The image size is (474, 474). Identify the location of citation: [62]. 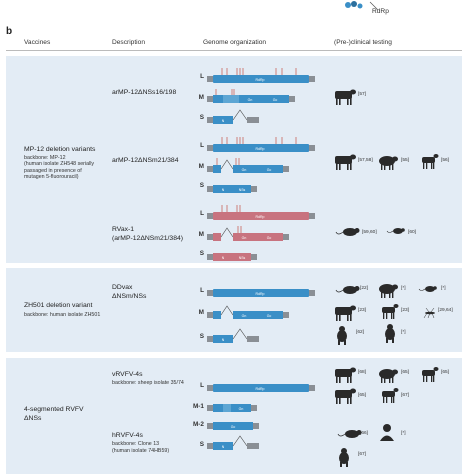
(360, 332).